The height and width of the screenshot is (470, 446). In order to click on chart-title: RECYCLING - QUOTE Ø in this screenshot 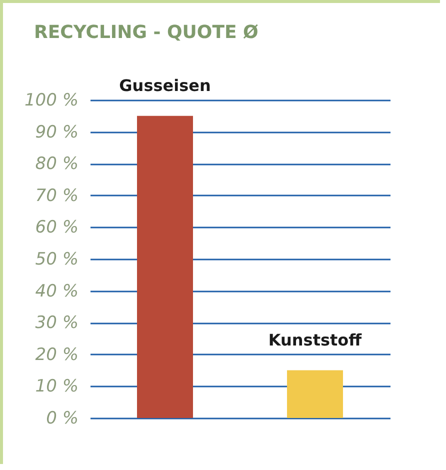, I will do `click(146, 32)`.